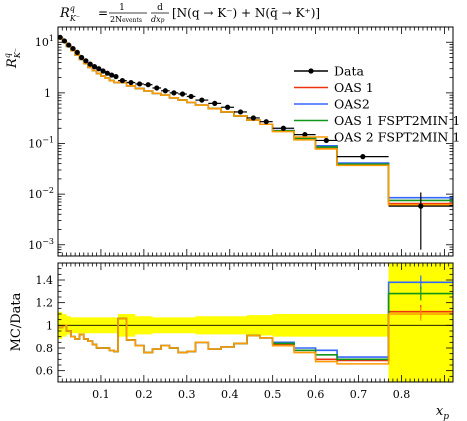 The image size is (467, 421). Describe the element at coordinates (45, 280) in the screenshot. I see `ratio-ytick-label-4: 1.4` at that location.